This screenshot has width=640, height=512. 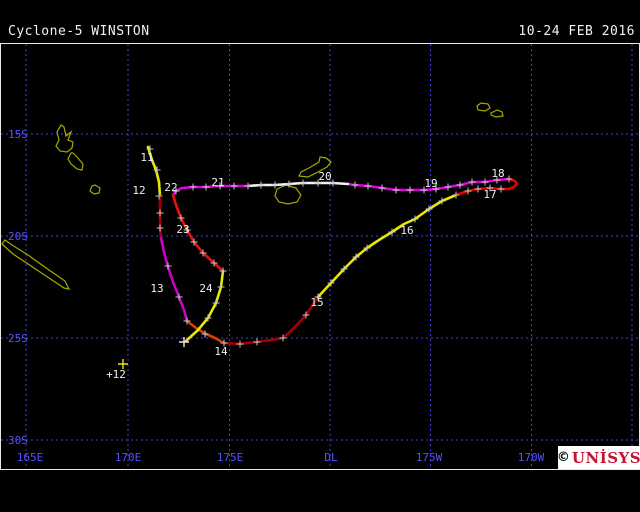 I want to click on unisys-logo: © UNİSYS, so click(x=598, y=457).